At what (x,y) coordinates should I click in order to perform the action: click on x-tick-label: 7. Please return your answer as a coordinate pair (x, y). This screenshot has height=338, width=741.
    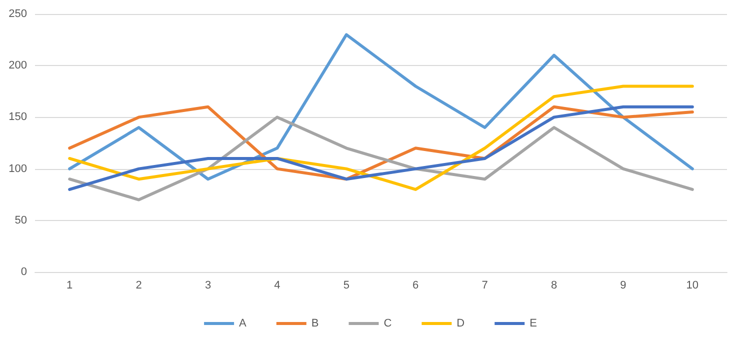
    Looking at the image, I should click on (485, 286).